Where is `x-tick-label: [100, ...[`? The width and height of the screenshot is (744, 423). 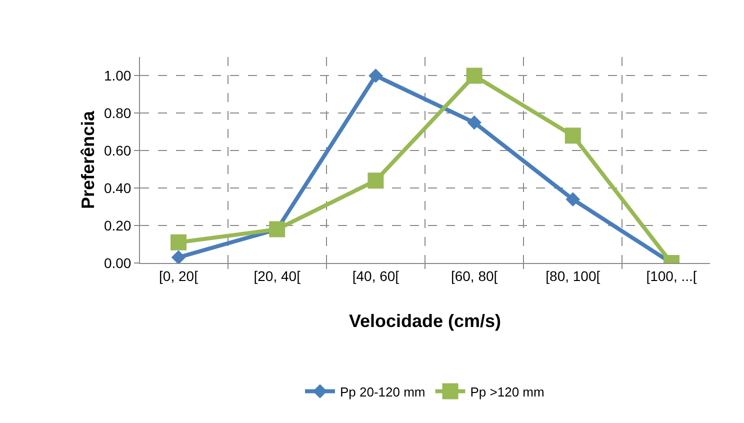
x-tick-label: [100, ...[ is located at coordinates (671, 276).